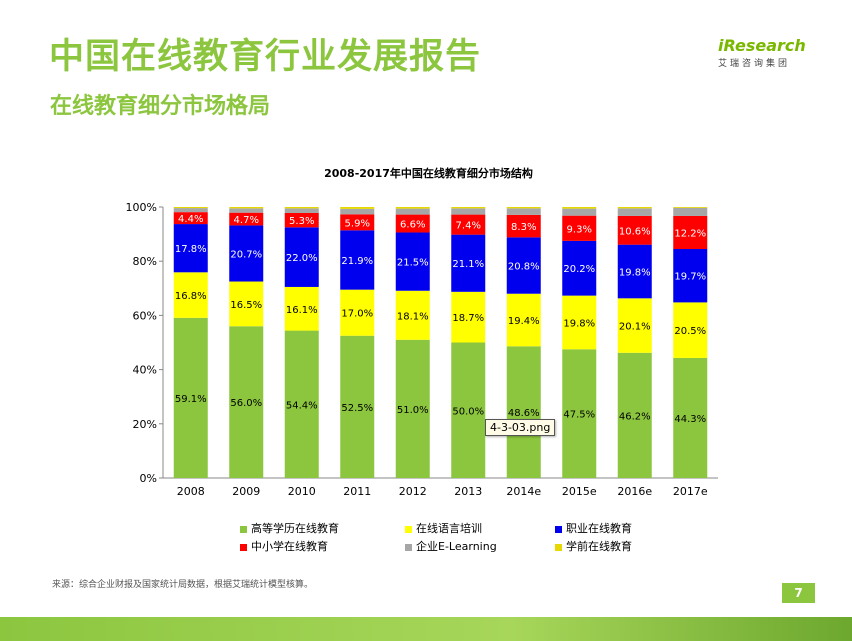 The image size is (852, 641). What do you see at coordinates (635, 272) in the screenshot?
I see `data-label: 19.8%` at bounding box center [635, 272].